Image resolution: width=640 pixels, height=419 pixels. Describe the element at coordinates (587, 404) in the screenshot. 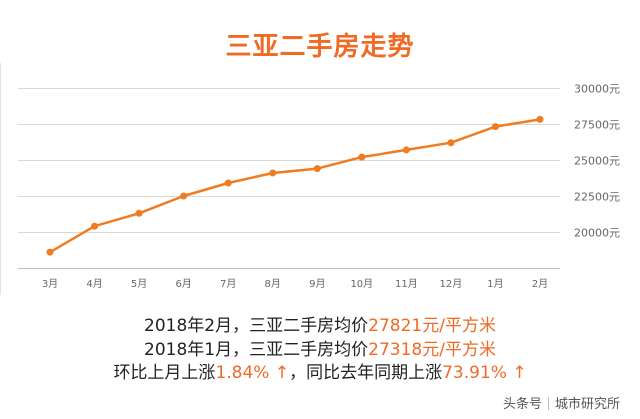

I see `watermark-author: 城市研究所` at that location.